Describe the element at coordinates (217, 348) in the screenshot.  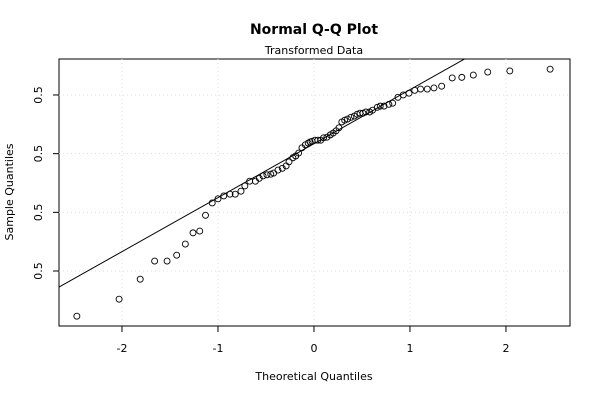
I see `x-tick-label: -1` at that location.